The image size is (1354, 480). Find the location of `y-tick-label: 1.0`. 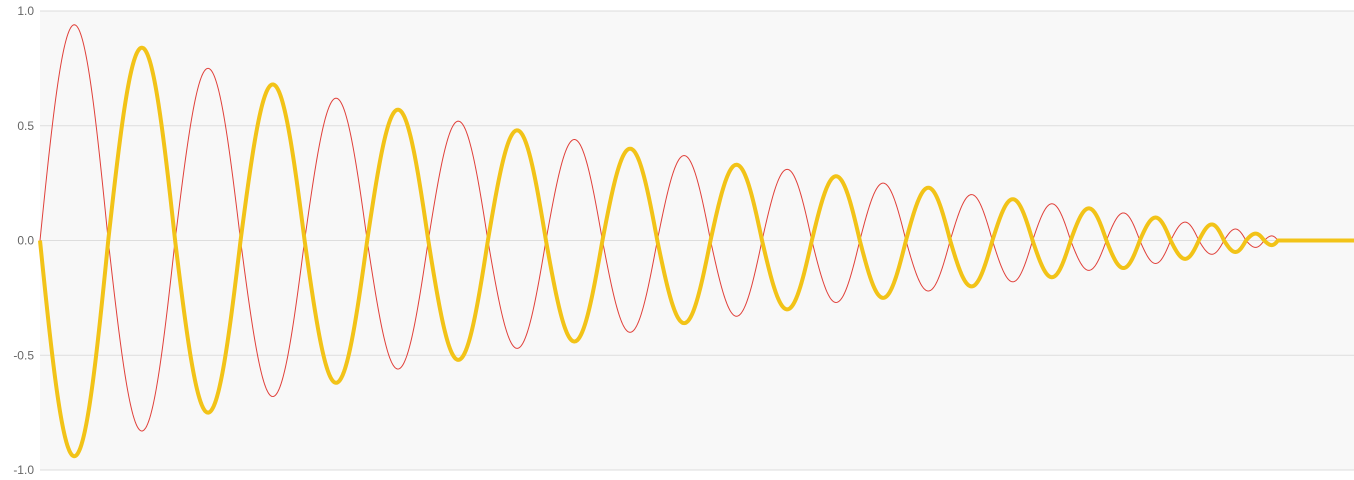

y-tick-label: 1.0 is located at coordinates (25, 11).